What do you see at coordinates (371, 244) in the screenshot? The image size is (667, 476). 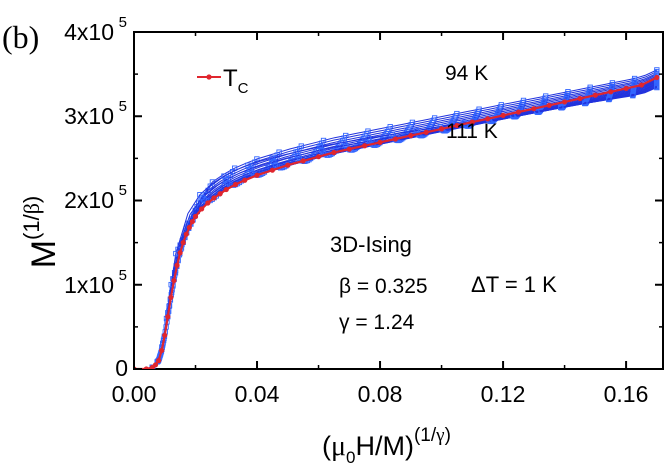 I see `annotation-model: 3D-Ising` at bounding box center [371, 244].